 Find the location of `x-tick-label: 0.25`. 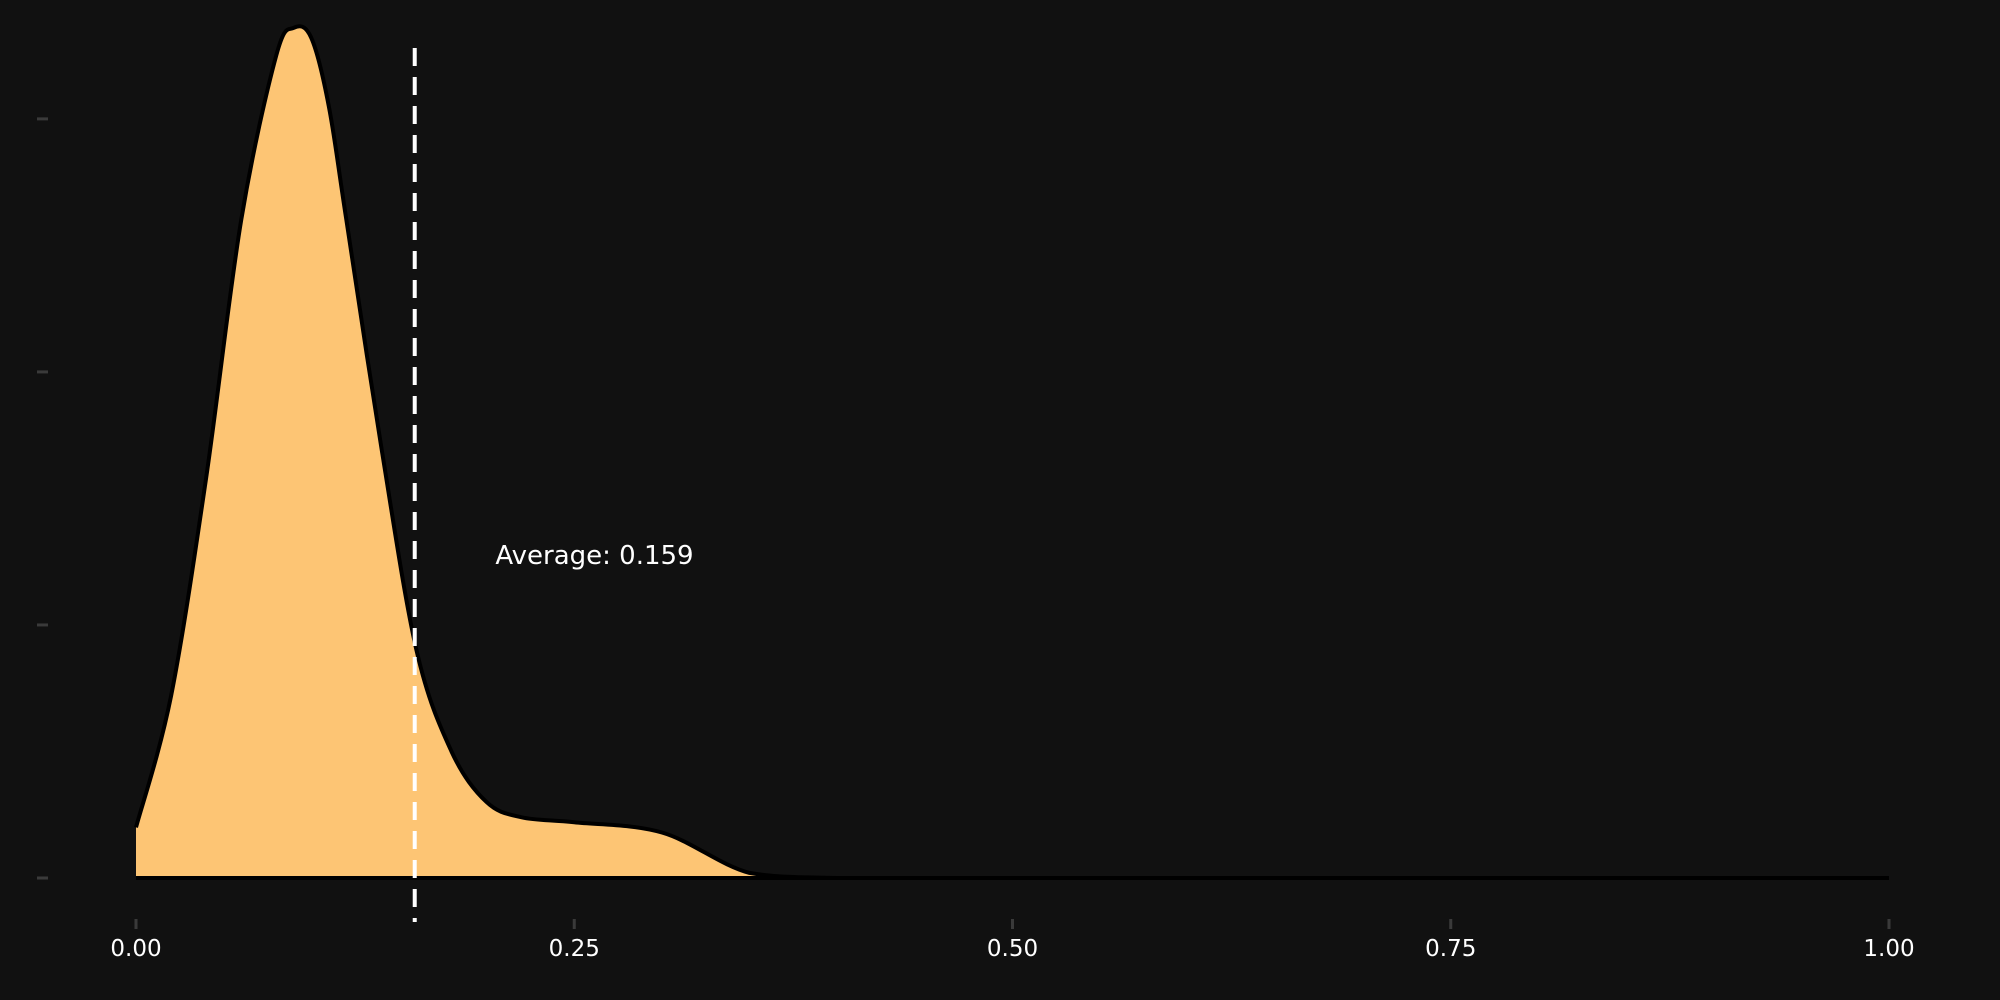

x-tick-label: 0.25 is located at coordinates (574, 949).